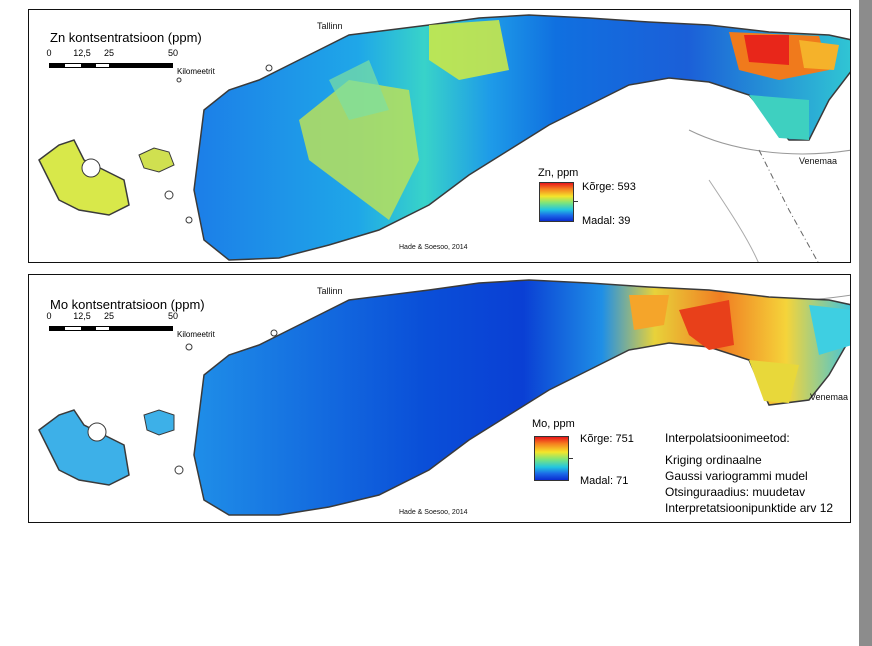 The height and width of the screenshot is (646, 872). What do you see at coordinates (607, 439) in the screenshot?
I see `mo-legend-high: Kõrge: 751` at bounding box center [607, 439].